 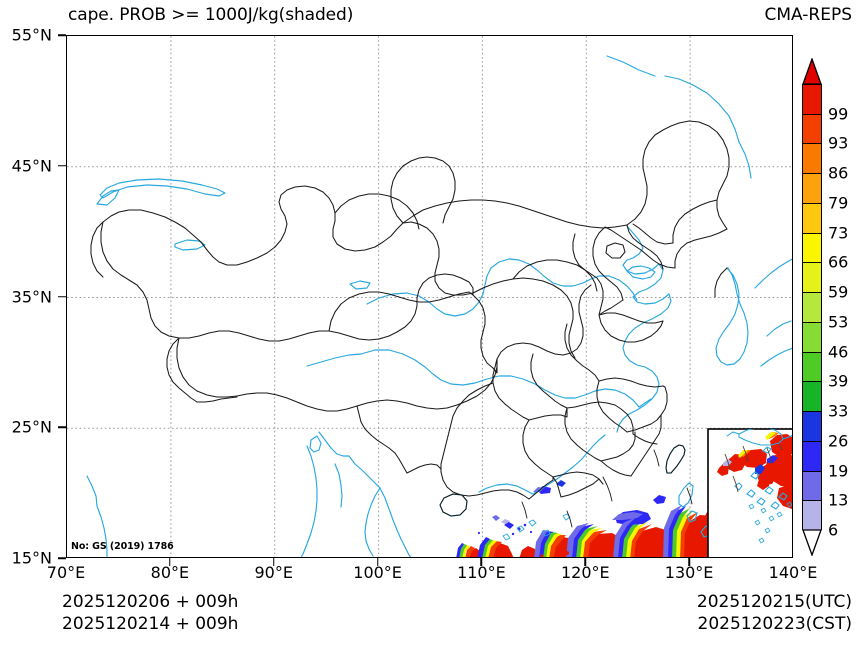 What do you see at coordinates (66, 572) in the screenshot?
I see `x-tick-label: 70°E` at bounding box center [66, 572].